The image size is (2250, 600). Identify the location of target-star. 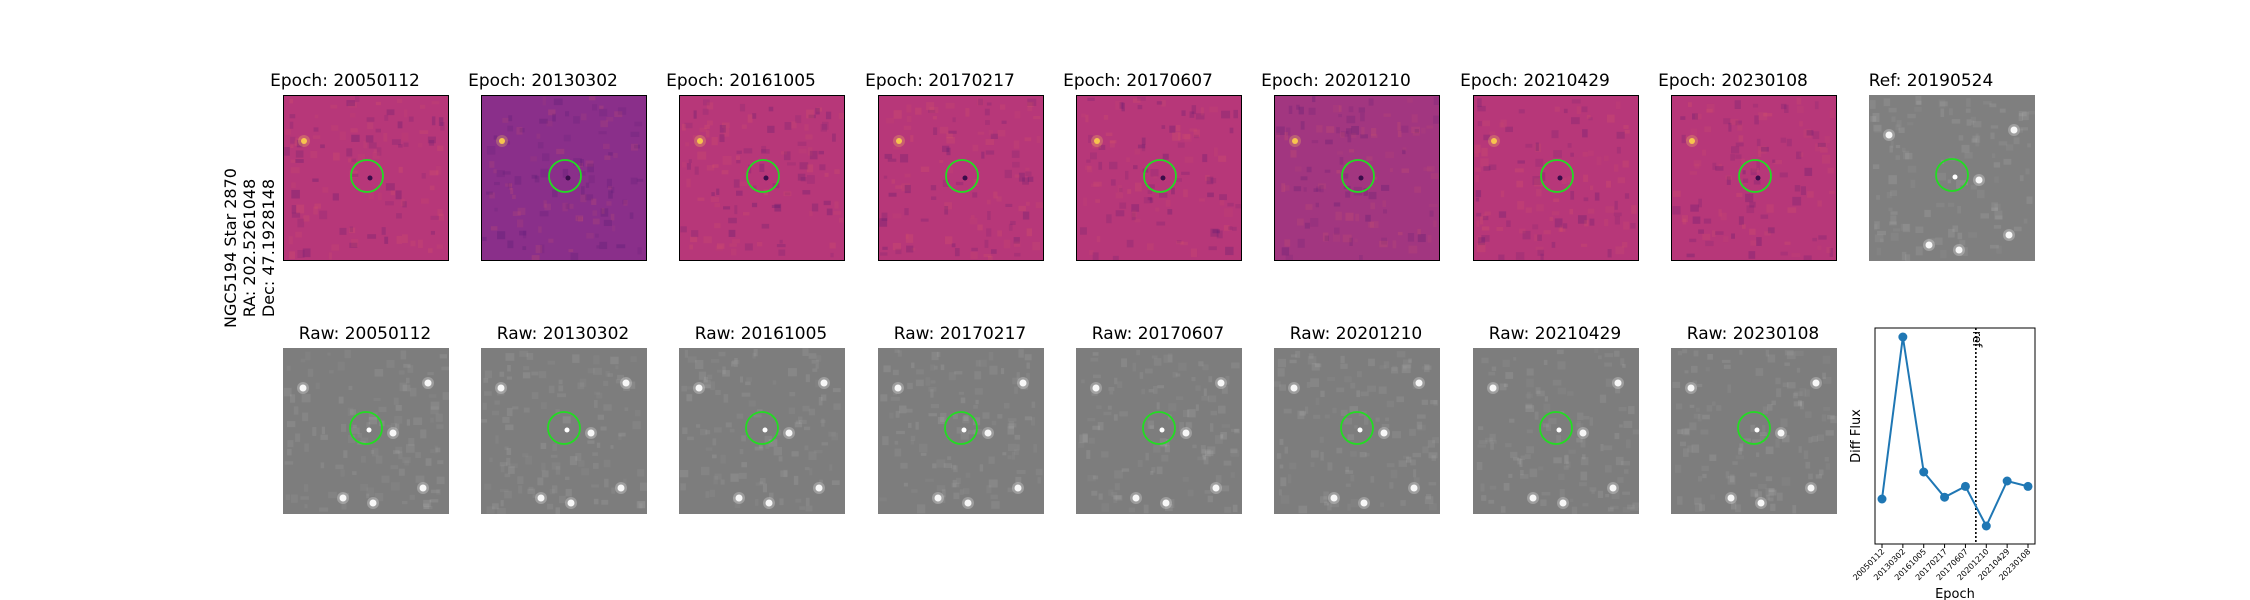
(1560, 178).